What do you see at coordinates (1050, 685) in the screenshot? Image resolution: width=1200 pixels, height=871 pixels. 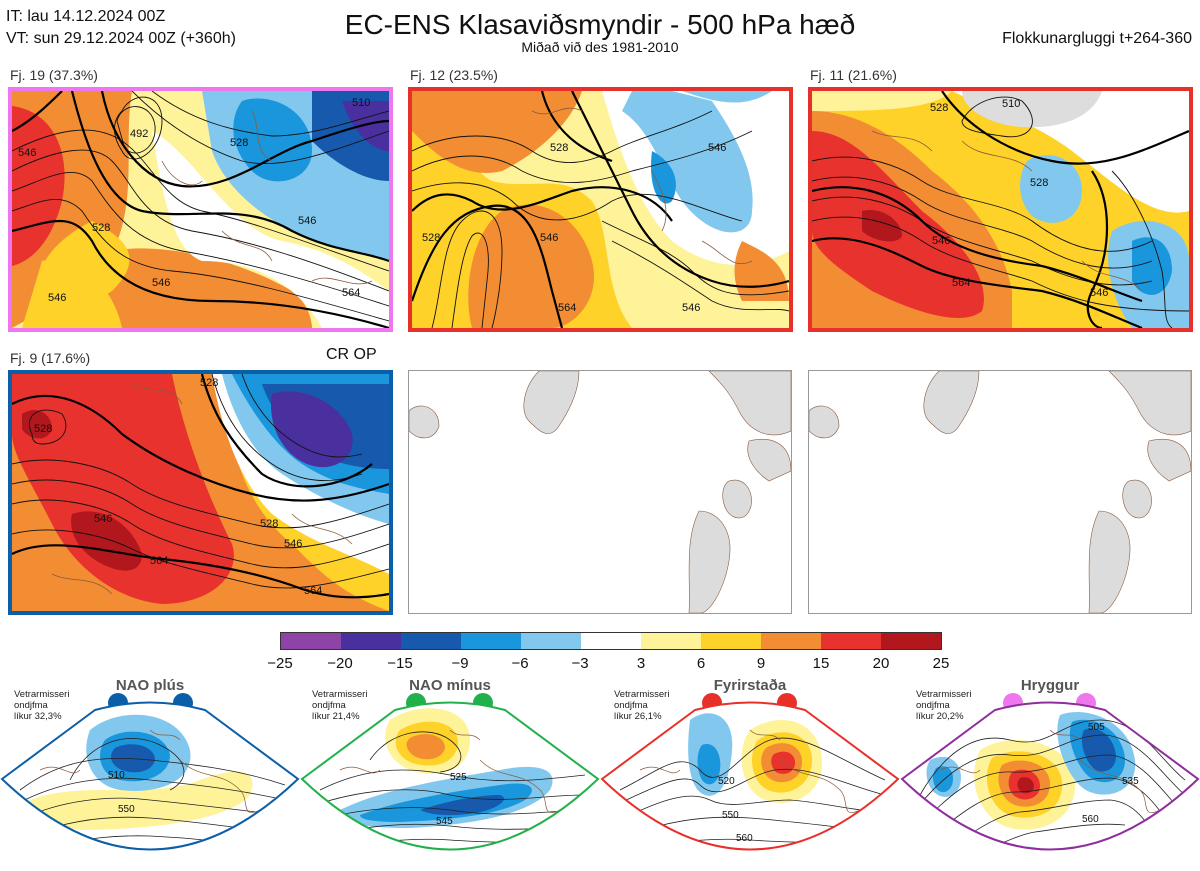 I see `regime-title-ridge: Hryggur` at bounding box center [1050, 685].